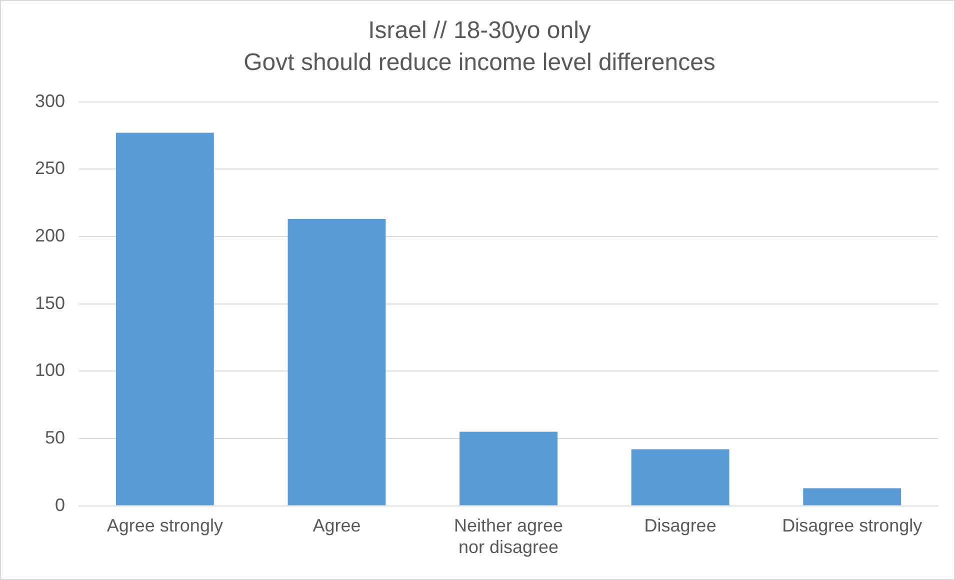 This screenshot has height=580, width=955. What do you see at coordinates (50, 100) in the screenshot?
I see `y-tick-label: 300` at bounding box center [50, 100].